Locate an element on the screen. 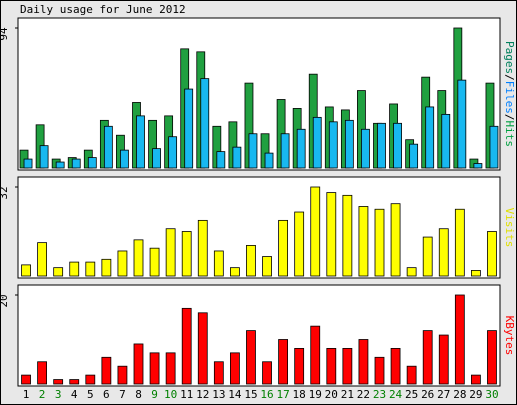 This screenshot has height=405, width=517. x-tick-label: 25 is located at coordinates (411, 394).